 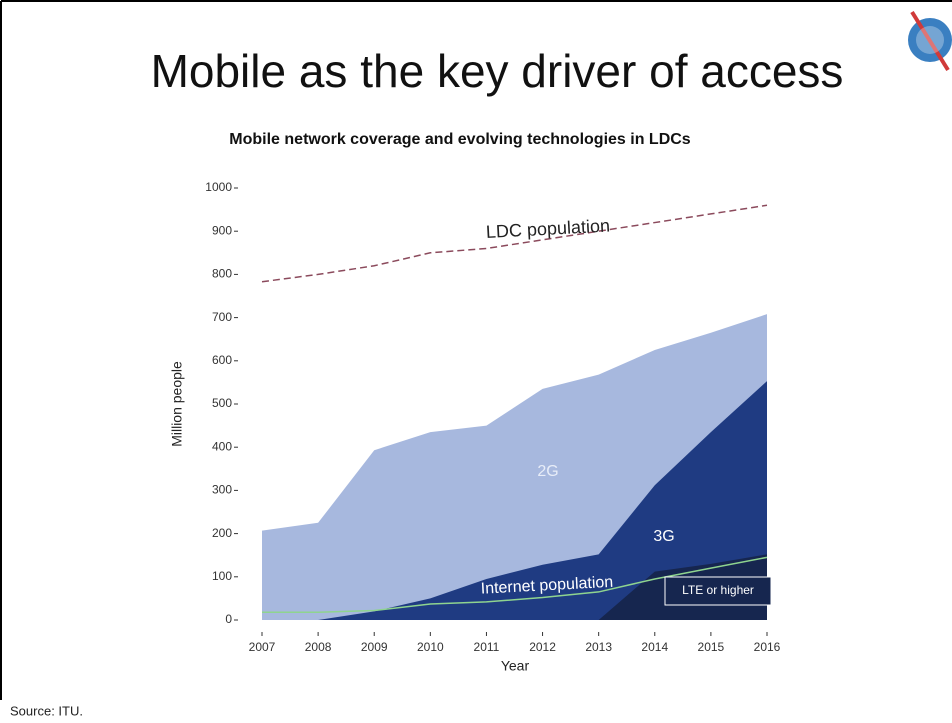 I want to click on y-tick-label: 200, so click(x=222, y=533).